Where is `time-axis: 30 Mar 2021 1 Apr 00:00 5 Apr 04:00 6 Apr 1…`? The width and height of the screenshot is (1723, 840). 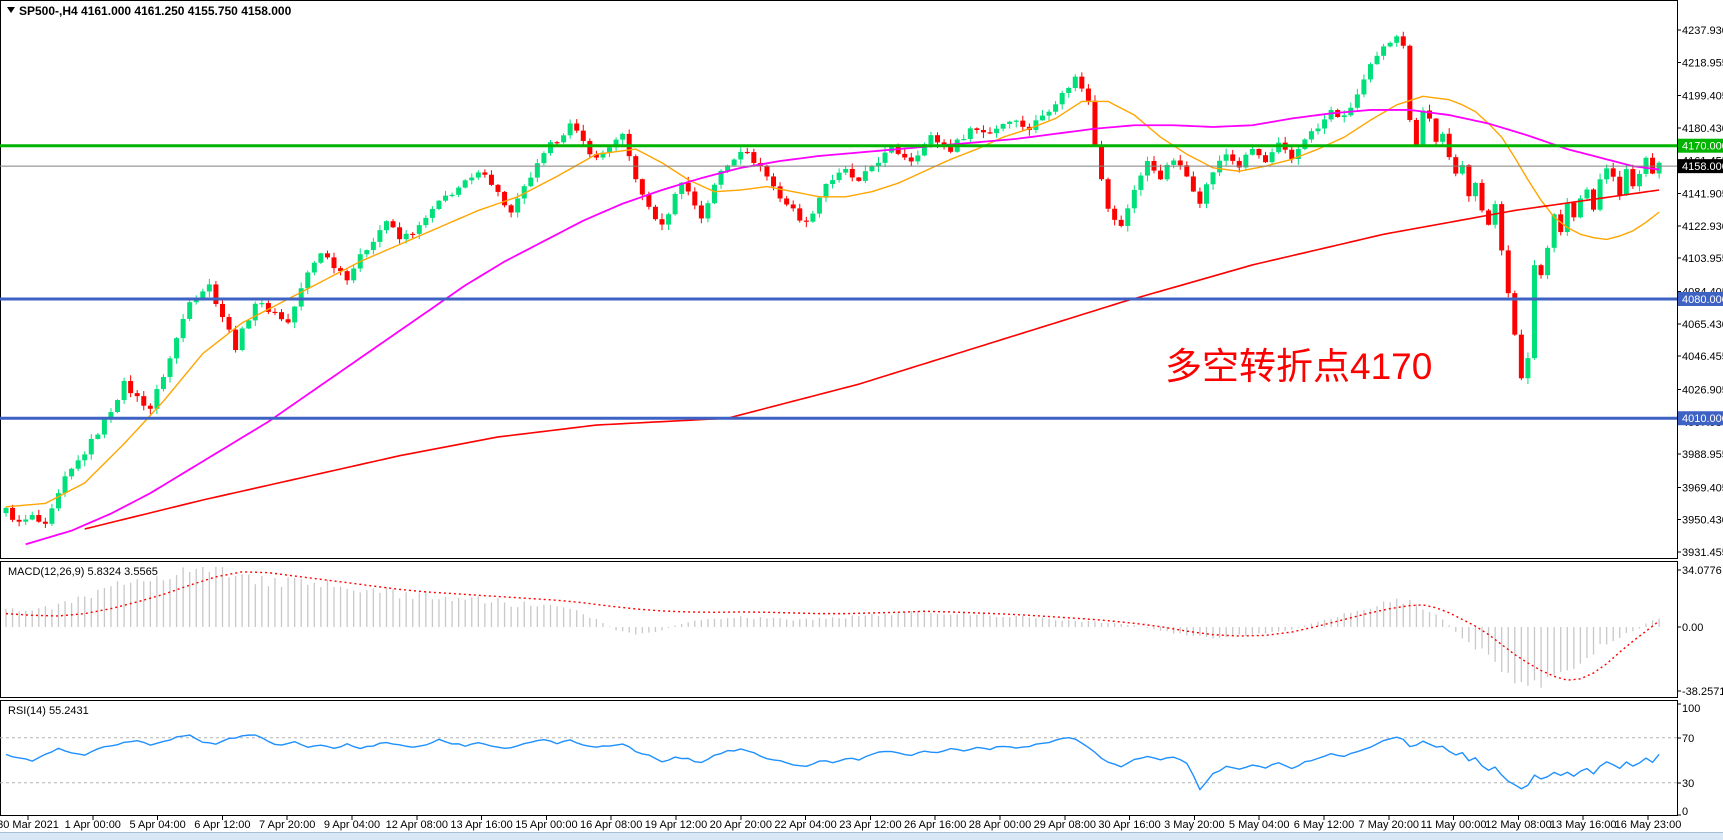 time-axis: 30 Mar 2021 1 Apr 00:00 5 Apr 04:00 6 Apr 1… is located at coordinates (840, 823).